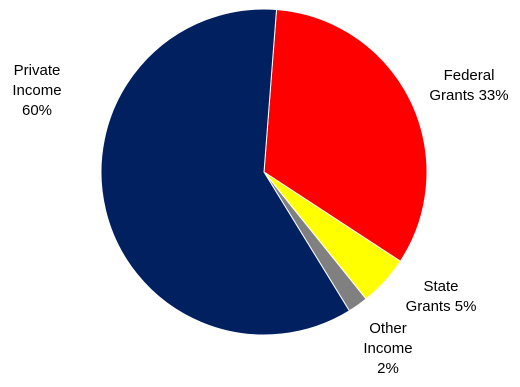 This screenshot has height=387, width=520. I want to click on pie-label-private-income-60: Private Income 60%, so click(36, 90).